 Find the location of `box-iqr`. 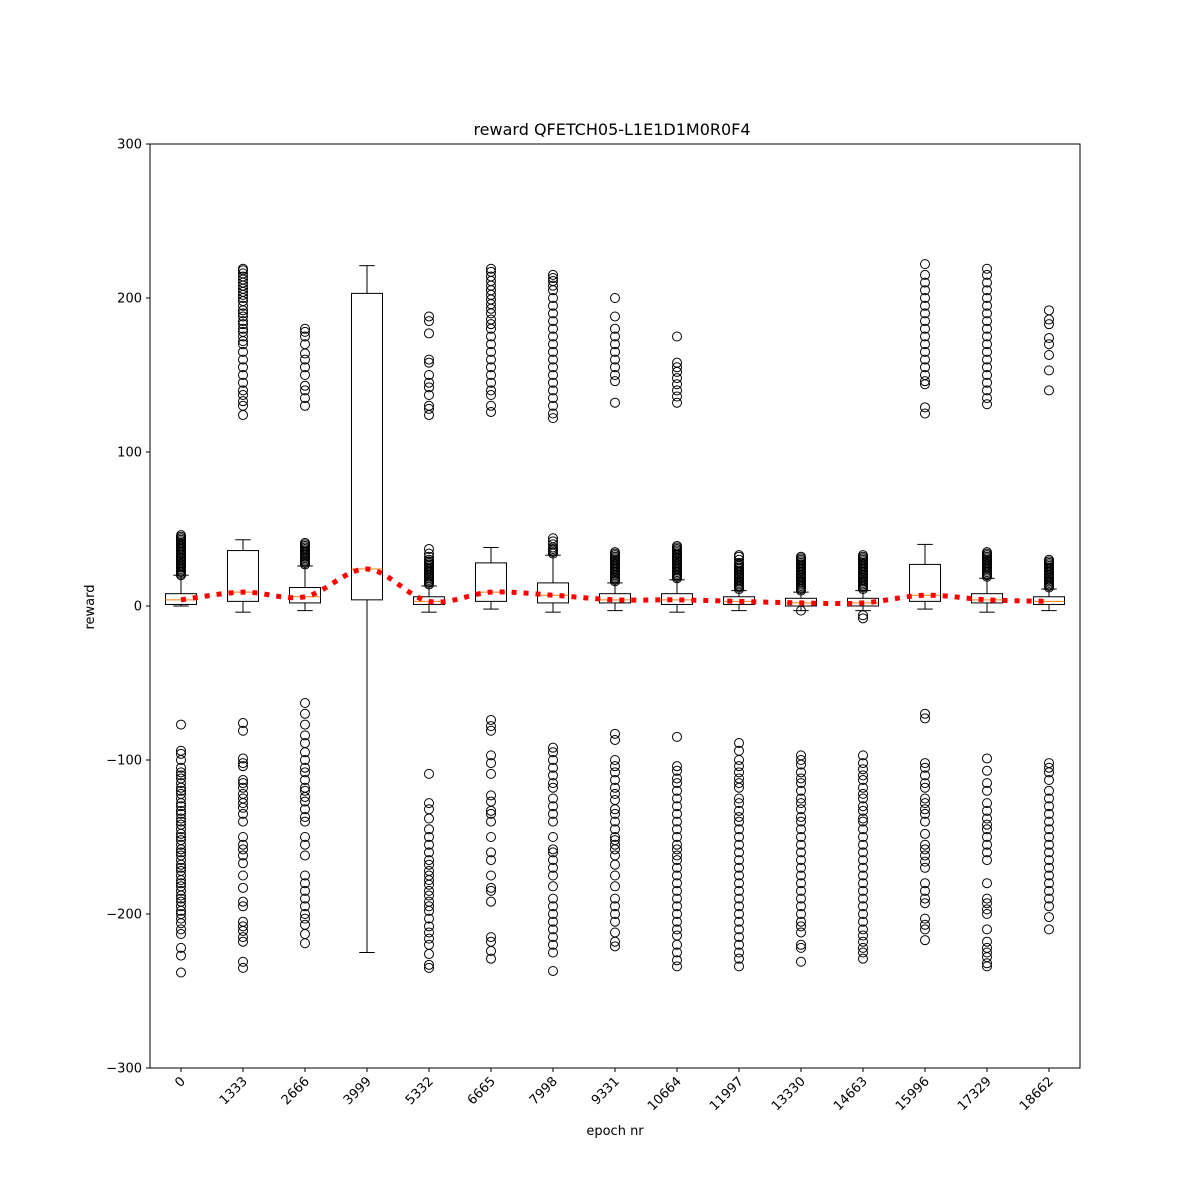

box-iqr is located at coordinates (1049, 600).